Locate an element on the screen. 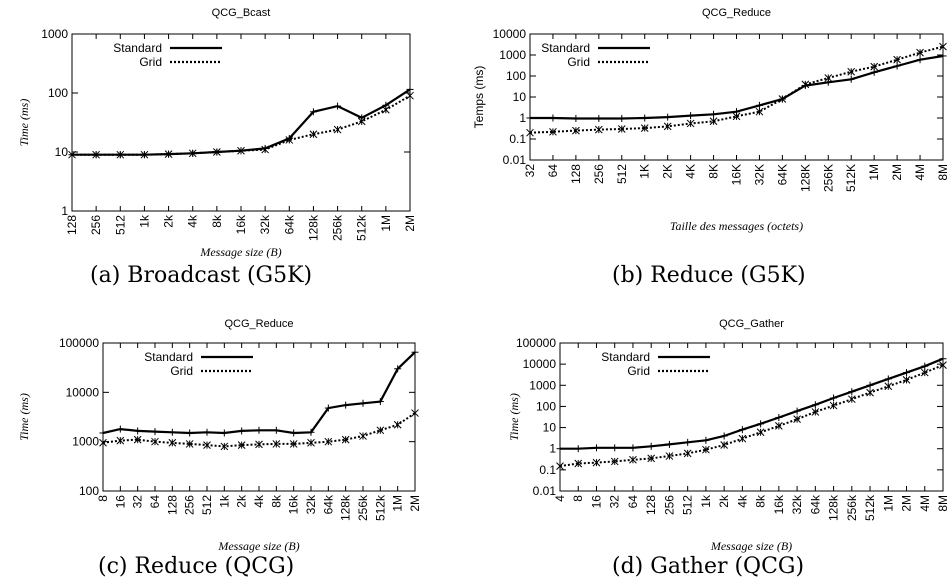 This screenshot has width=948, height=580. chart-title: QCG_Bcast is located at coordinates (241, 13).